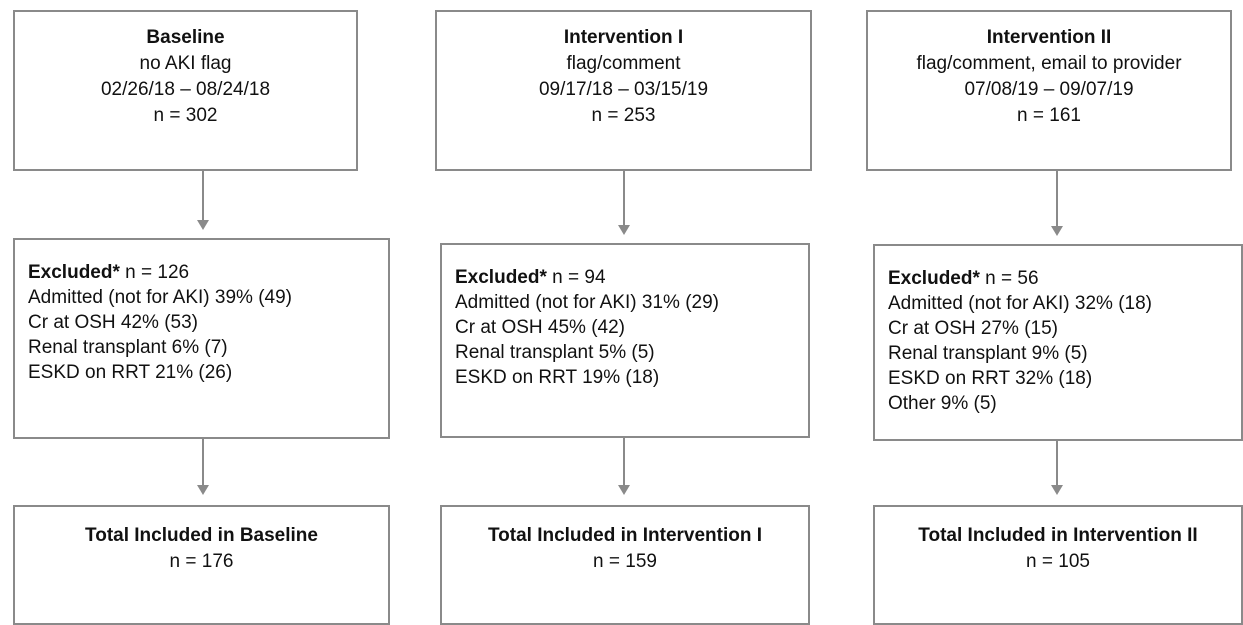 Image resolution: width=1243 pixels, height=625 pixels. I want to click on excluded-item: Admitted (not for AKI) 32% (18), so click(1020, 303).